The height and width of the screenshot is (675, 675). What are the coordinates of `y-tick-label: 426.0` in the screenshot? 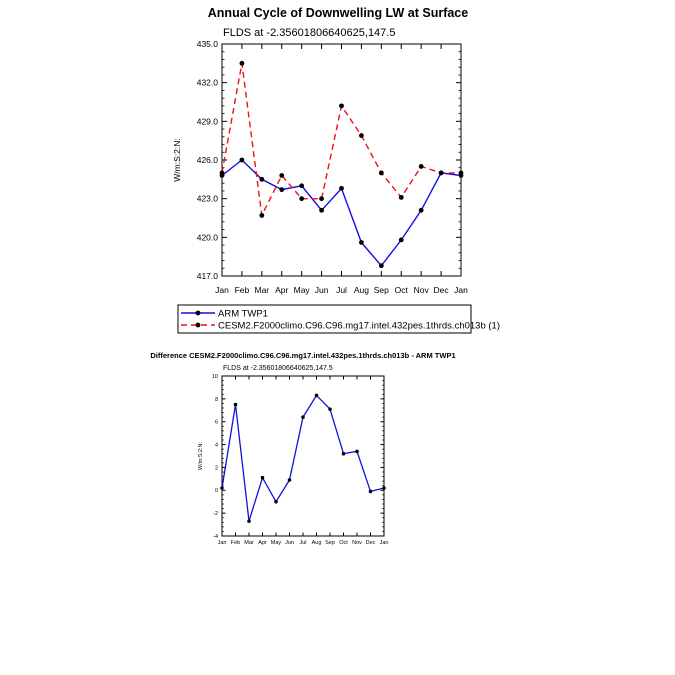 It's located at (208, 160).